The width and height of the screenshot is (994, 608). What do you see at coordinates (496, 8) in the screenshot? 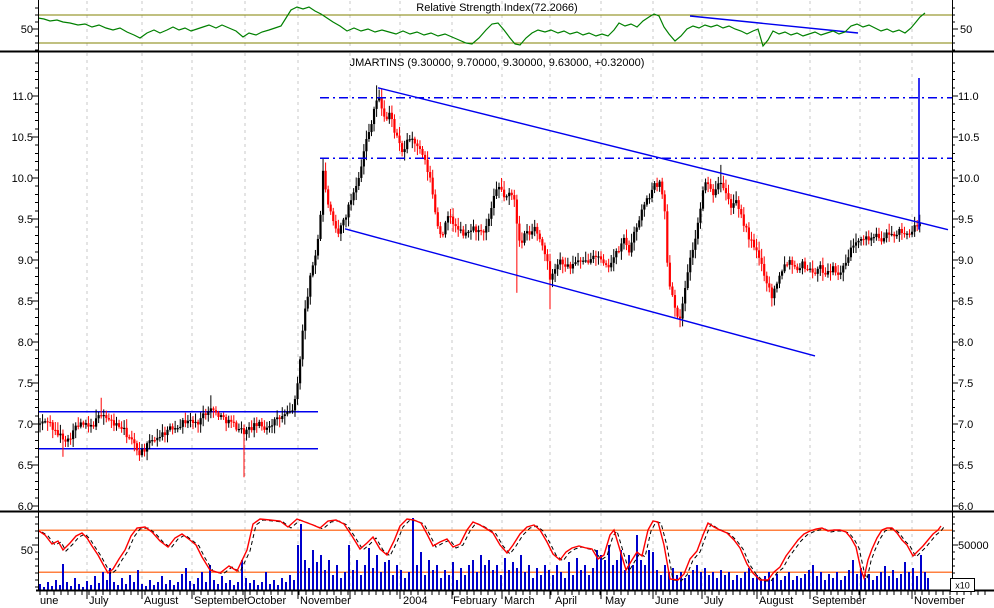
I see `rsi-panel-title: Relative Strength Index(72.2066)` at bounding box center [496, 8].